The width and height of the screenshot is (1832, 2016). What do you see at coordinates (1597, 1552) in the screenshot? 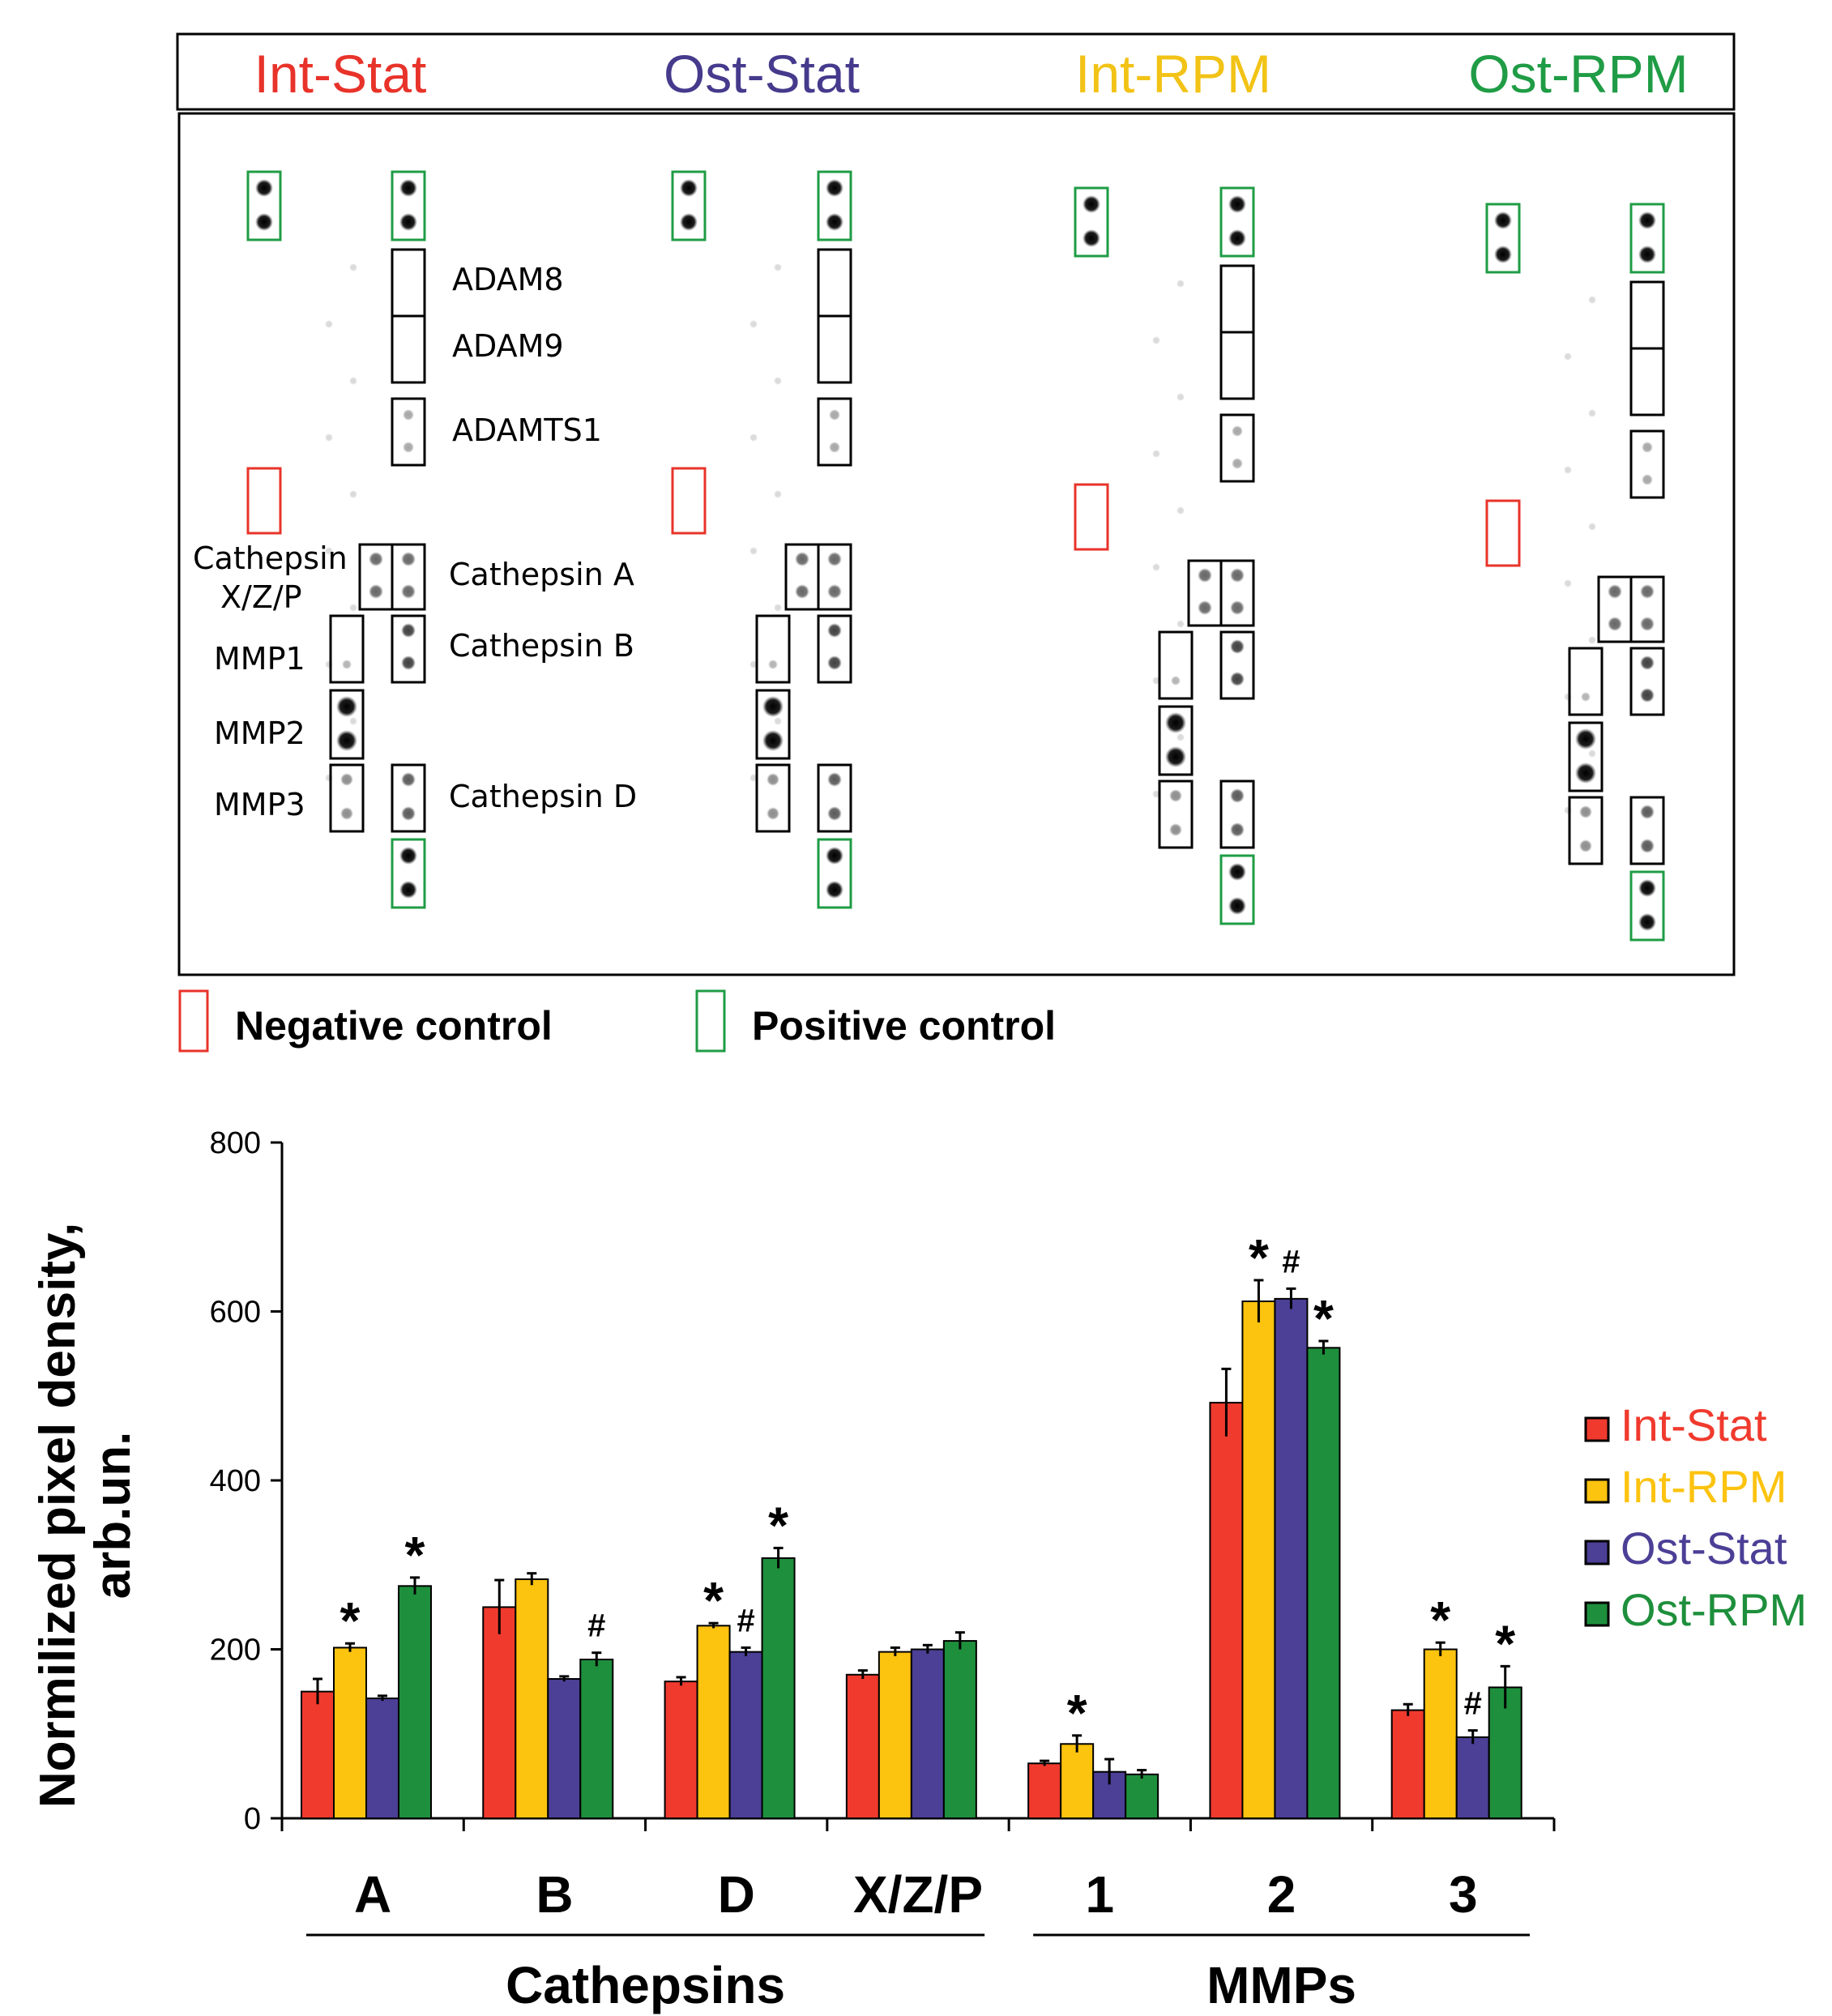
I see `legend-swatch-ost-stat` at bounding box center [1597, 1552].